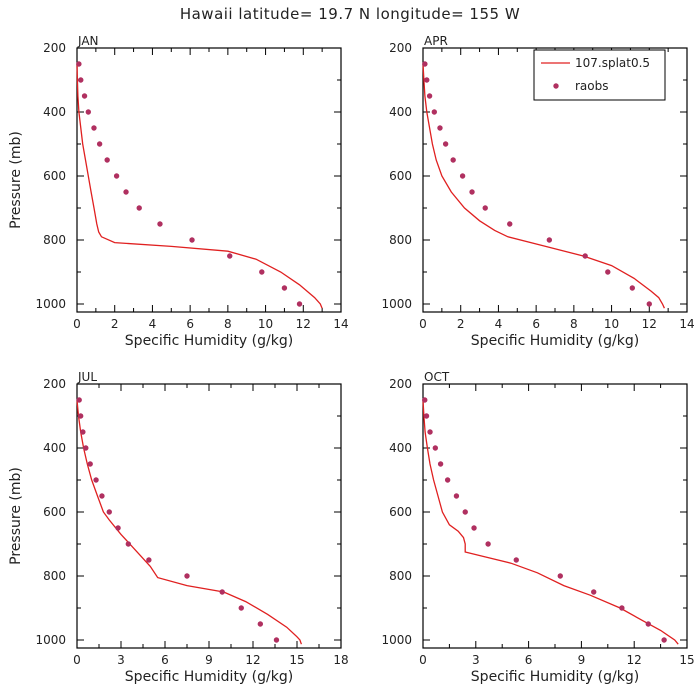 This screenshot has height=700, width=700. Describe the element at coordinates (88, 41) in the screenshot. I see `panel-label: JAN` at that location.